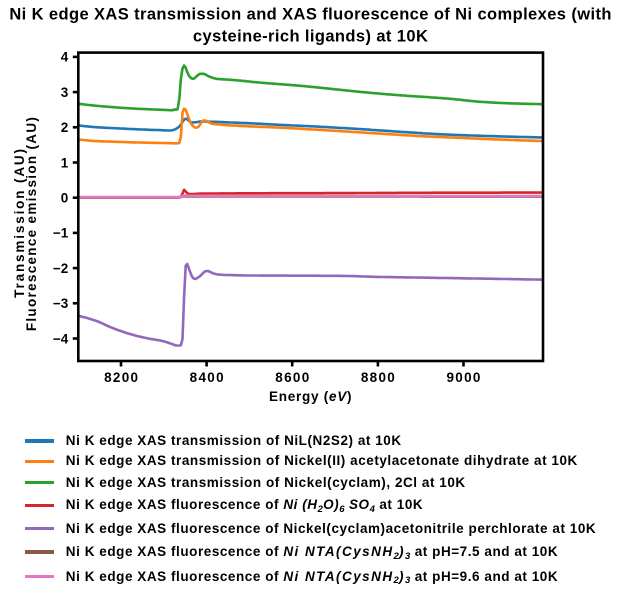 This screenshot has height=602, width=620. I want to click on svg-text: Transmission (AU), so click(19, 222).